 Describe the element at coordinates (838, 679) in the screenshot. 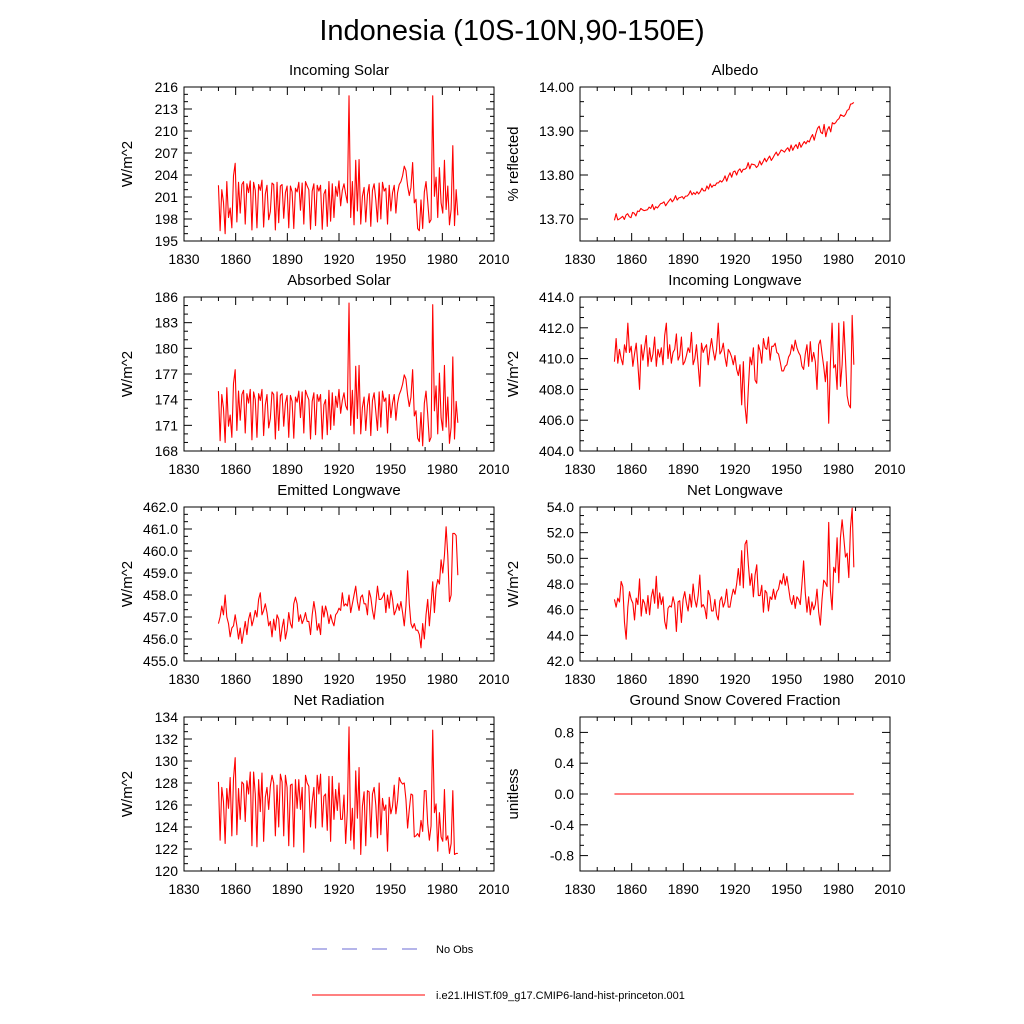

I see `panel-net-longwave-xtick-label: 1980` at that location.